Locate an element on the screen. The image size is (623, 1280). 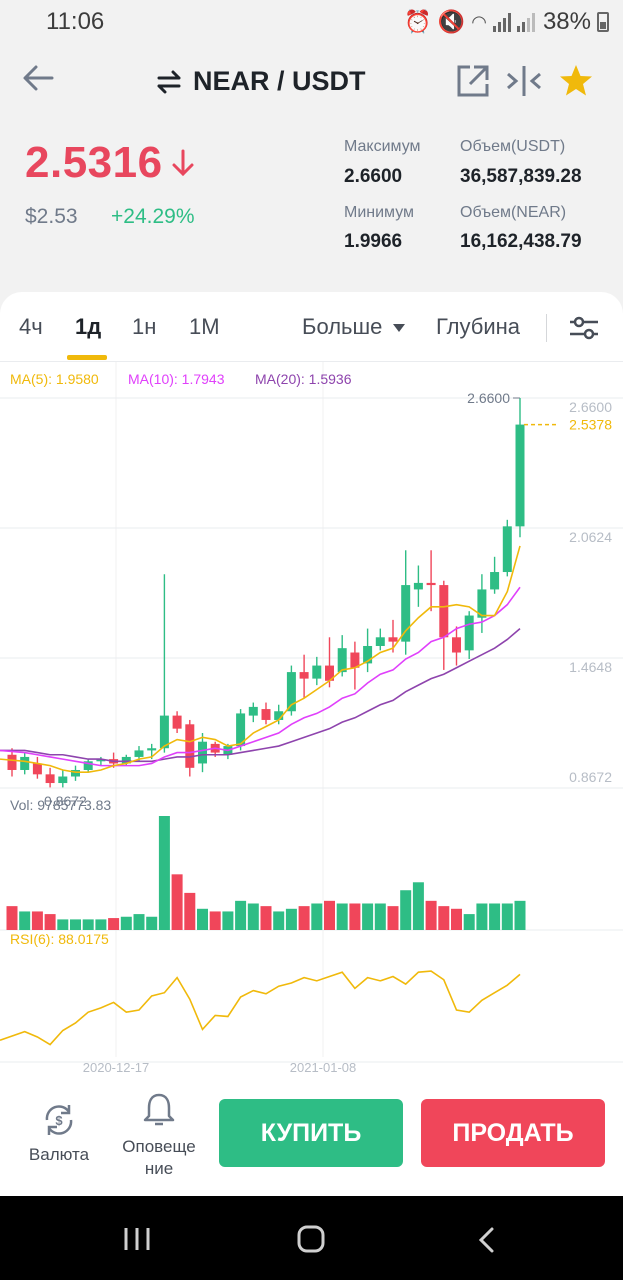
low-label: Минимум is located at coordinates (379, 212).